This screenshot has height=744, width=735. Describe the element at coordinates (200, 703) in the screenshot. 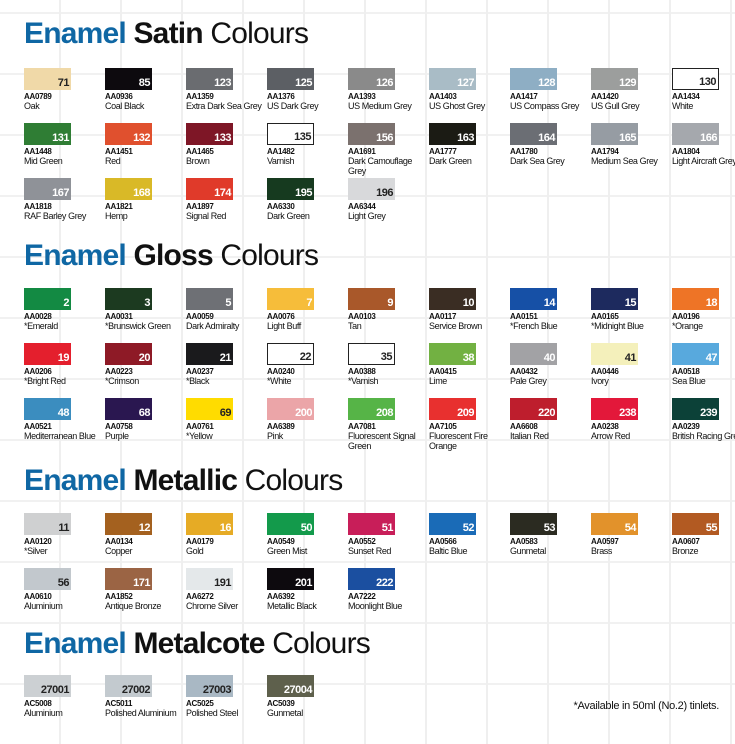

I see `colour-code: AC5025` at that location.